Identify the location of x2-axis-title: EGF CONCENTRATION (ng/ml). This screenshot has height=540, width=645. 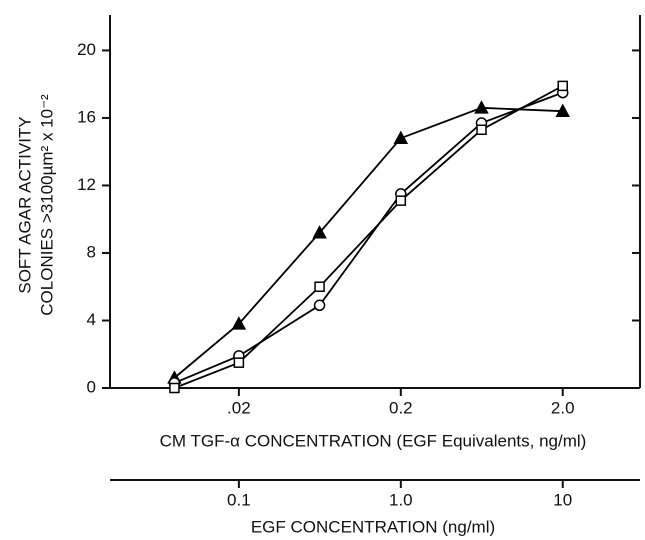
(373, 526).